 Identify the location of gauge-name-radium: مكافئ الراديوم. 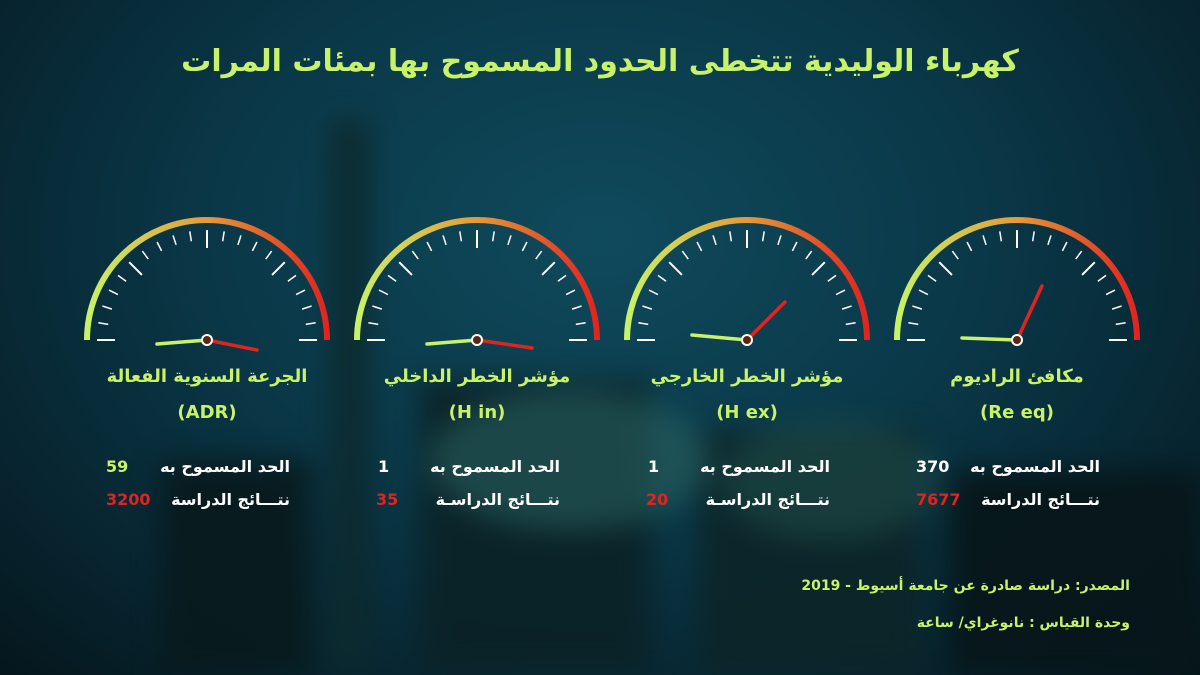
(1017, 376).